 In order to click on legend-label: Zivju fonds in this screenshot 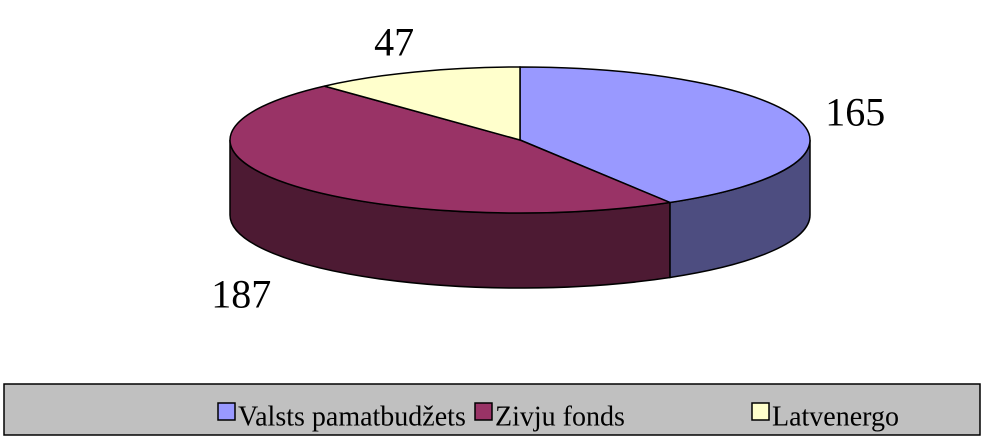, I will do `click(560, 416)`.